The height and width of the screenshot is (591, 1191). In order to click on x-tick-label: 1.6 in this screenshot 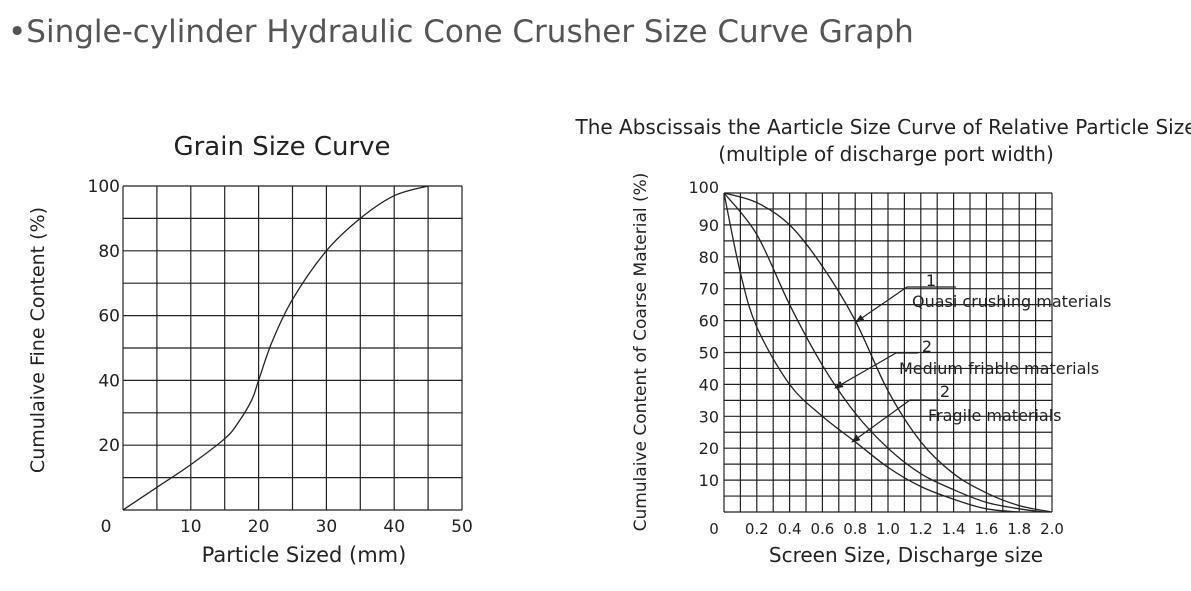, I will do `click(986, 529)`.